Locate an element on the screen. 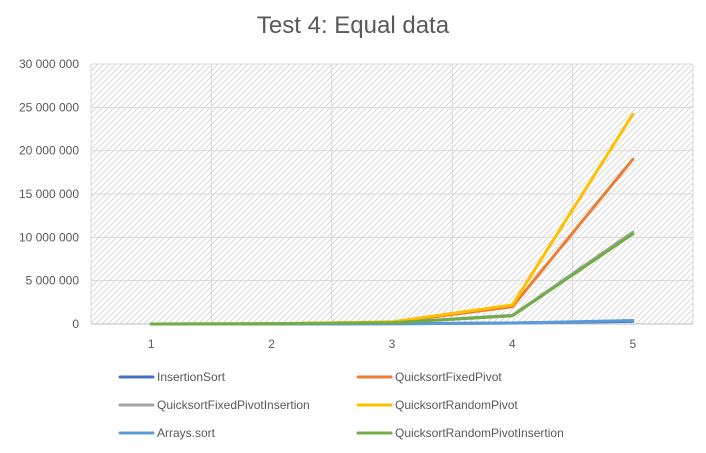  x-tick-label: 2 is located at coordinates (271, 344).